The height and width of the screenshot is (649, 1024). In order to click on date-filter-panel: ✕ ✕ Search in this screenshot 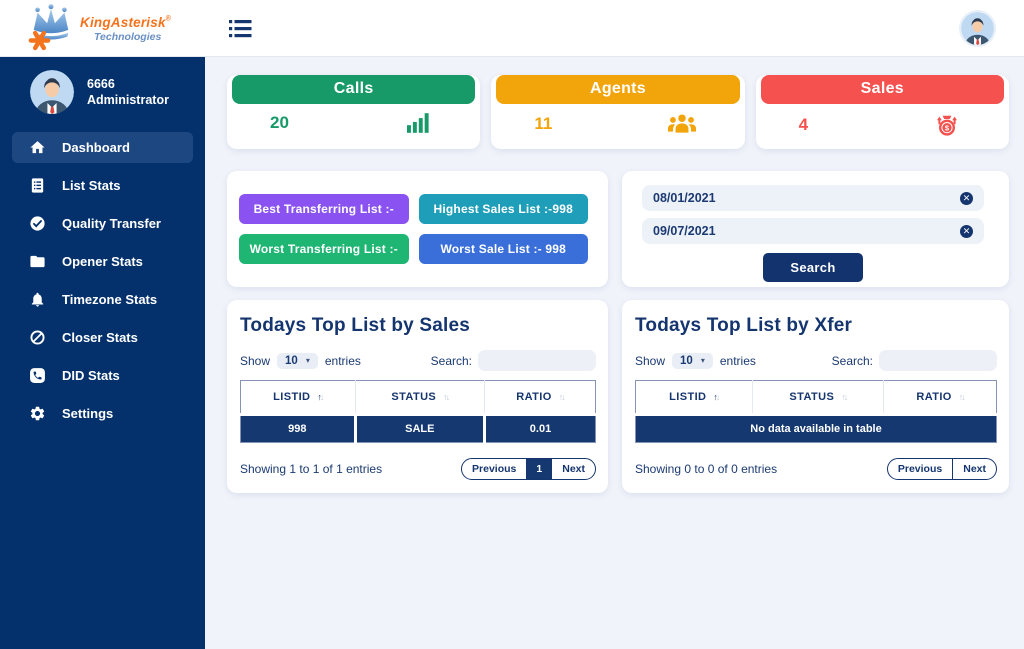, I will do `click(815, 229)`.